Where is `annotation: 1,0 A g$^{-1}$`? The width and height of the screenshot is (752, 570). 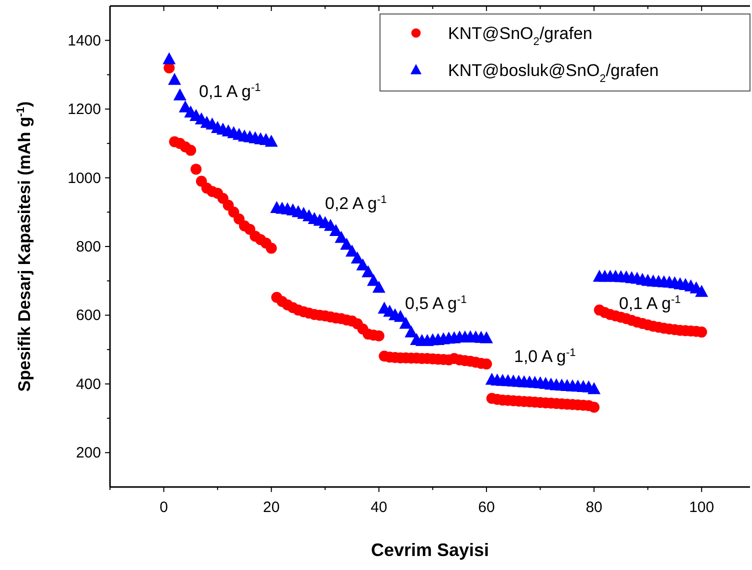
annotation: 1,0 A g$^{-1}$ is located at coordinates (545, 356).